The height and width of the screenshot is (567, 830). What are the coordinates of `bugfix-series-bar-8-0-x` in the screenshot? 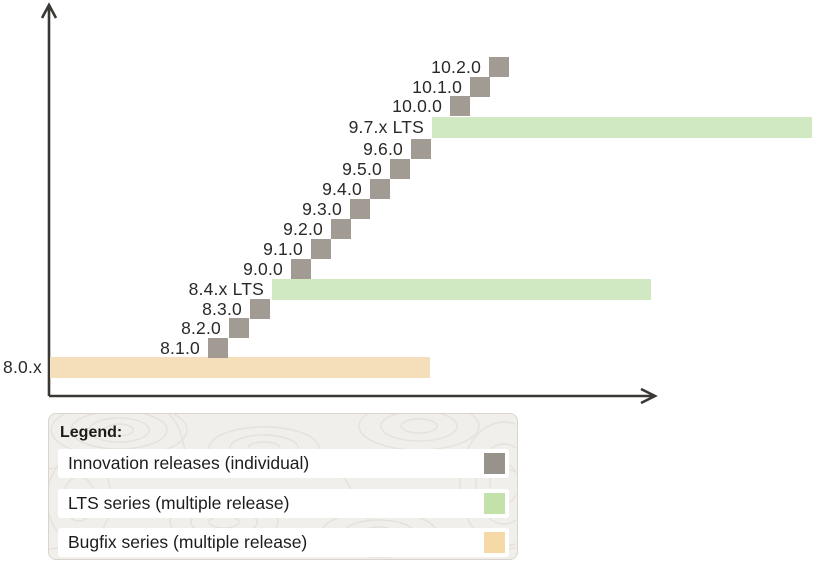 It's located at (240, 367).